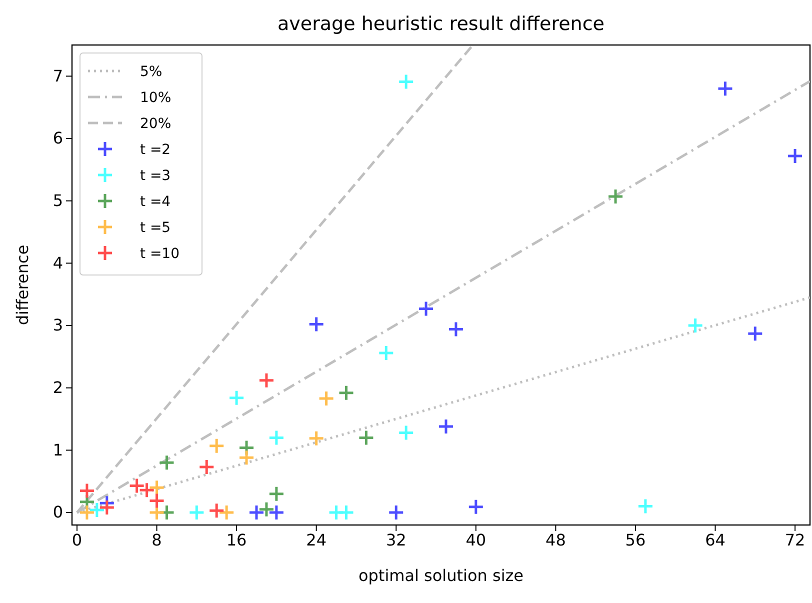  I want to click on y-tick-label: 4, so click(57, 262).